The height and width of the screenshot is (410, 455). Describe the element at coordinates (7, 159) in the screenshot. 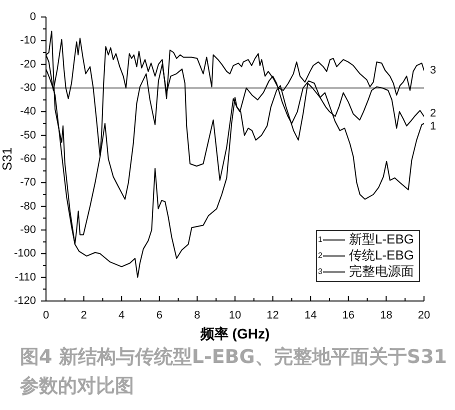

I see `y-axis-title: S31` at that location.